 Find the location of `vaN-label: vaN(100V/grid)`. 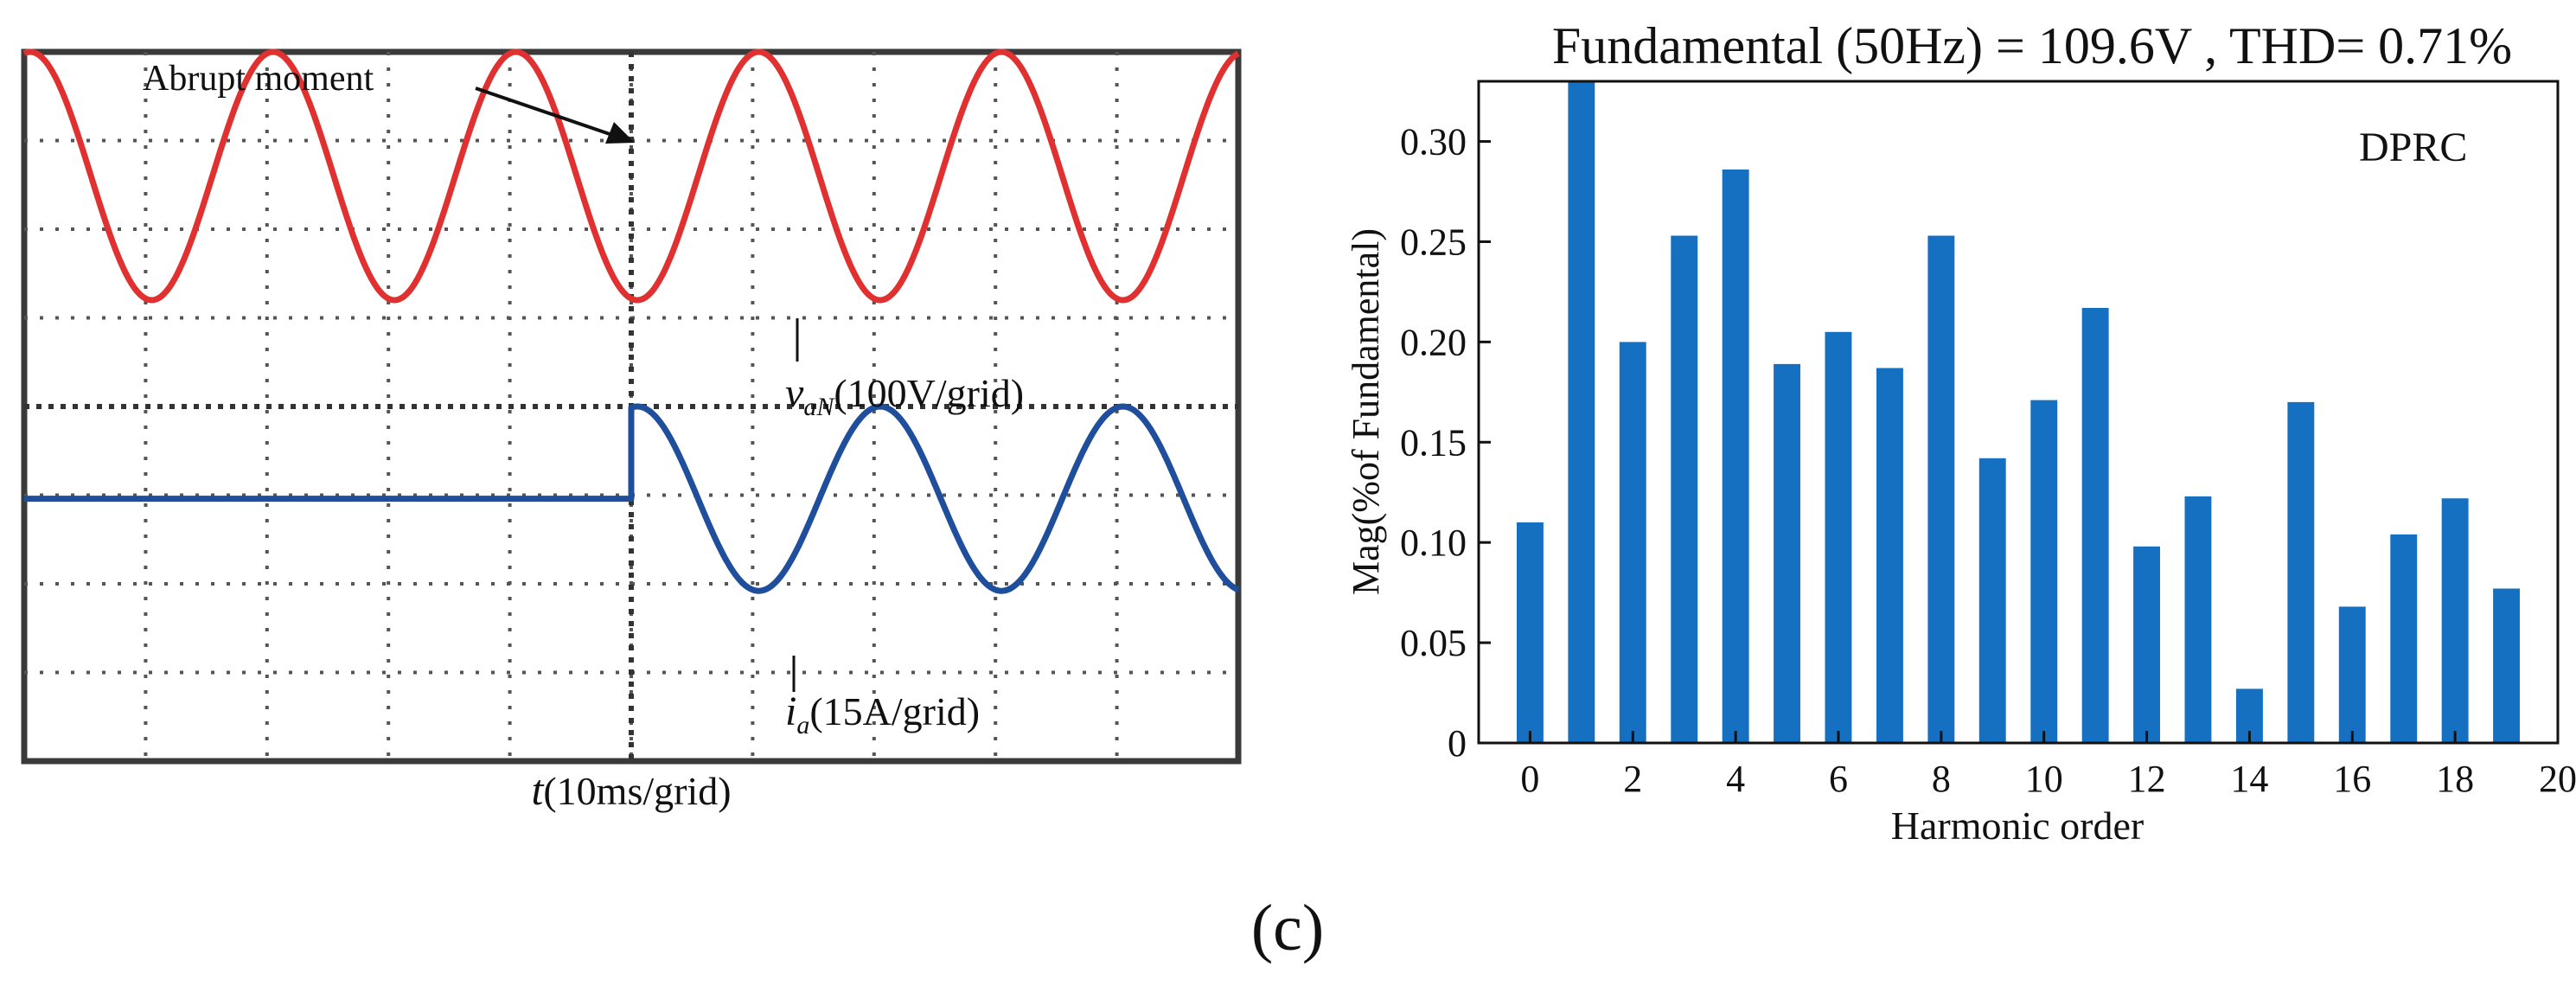

vaN-label: vaN(100V/grid) is located at coordinates (905, 395).